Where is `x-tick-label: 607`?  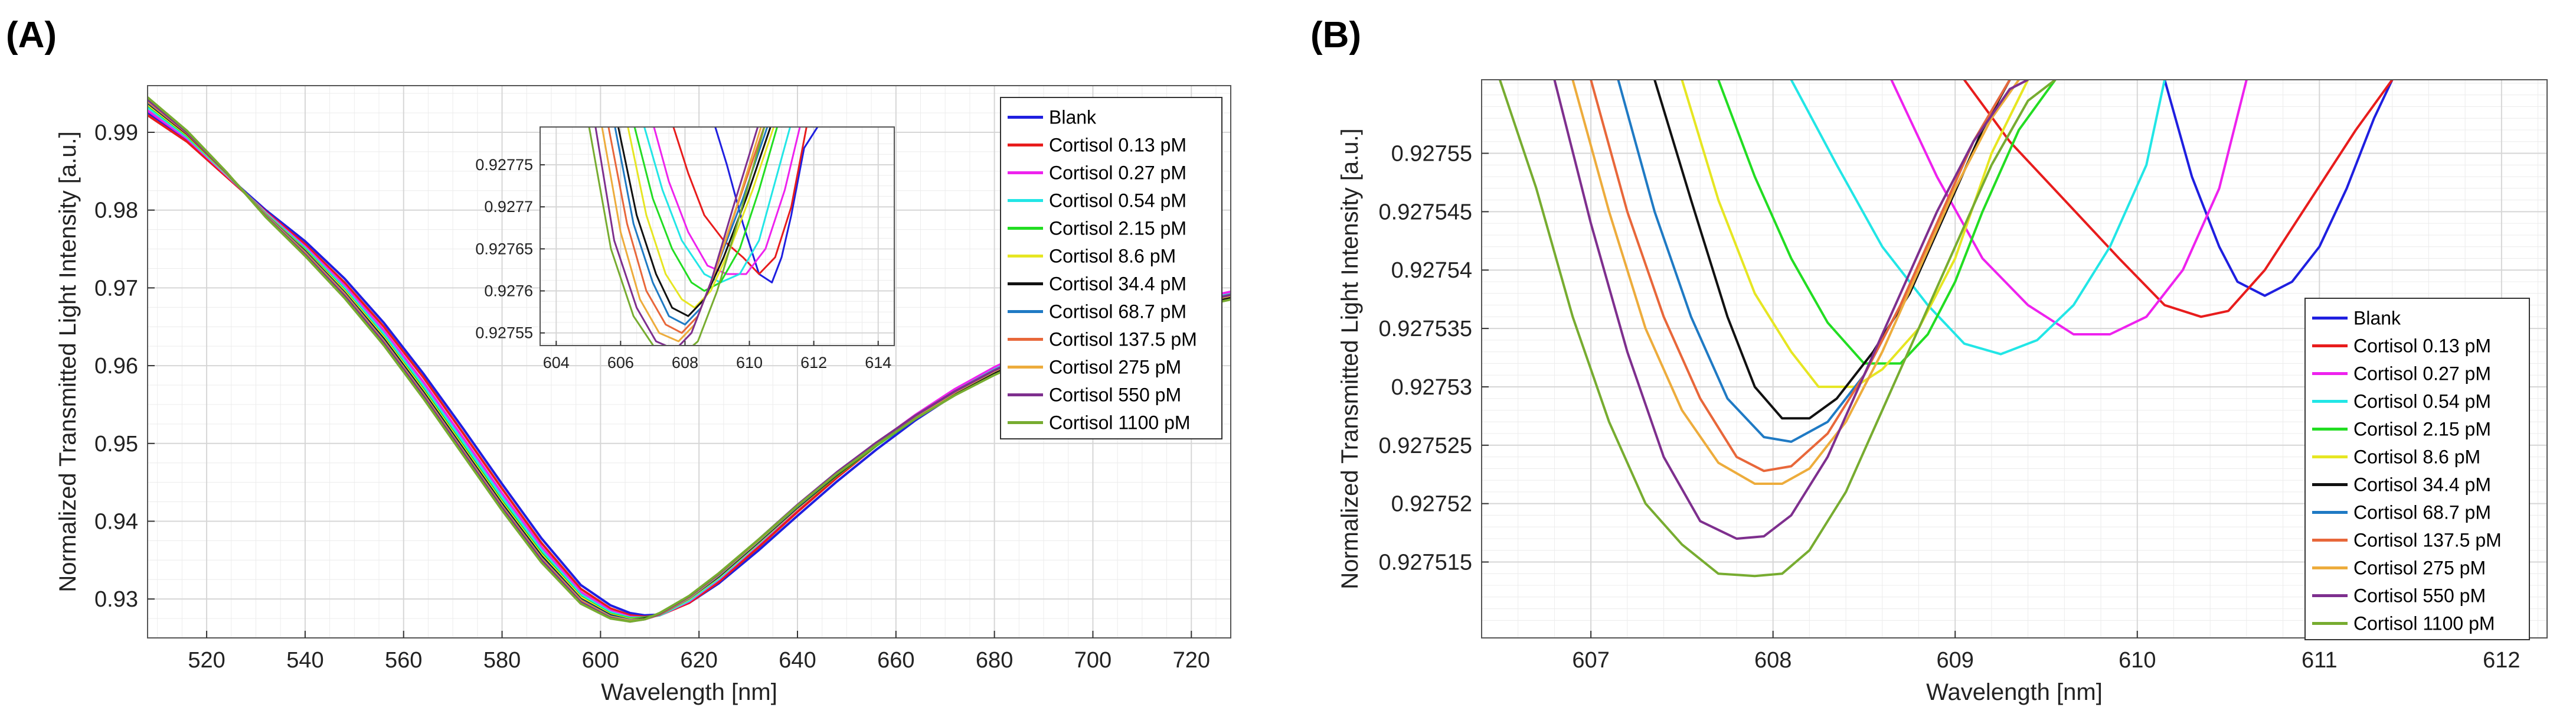 x-tick-label: 607 is located at coordinates (1590, 660).